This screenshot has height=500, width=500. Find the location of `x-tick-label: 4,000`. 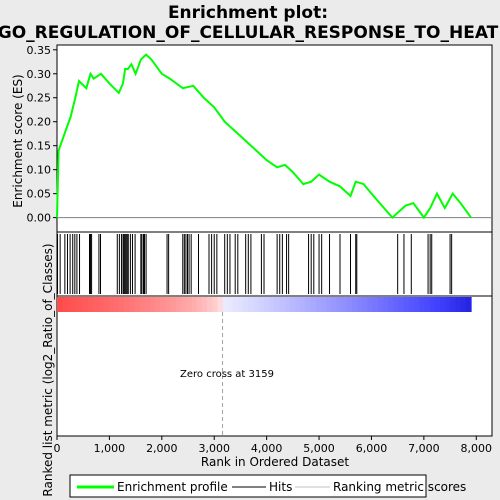

x-tick-label: 4,000 is located at coordinates (267, 448).